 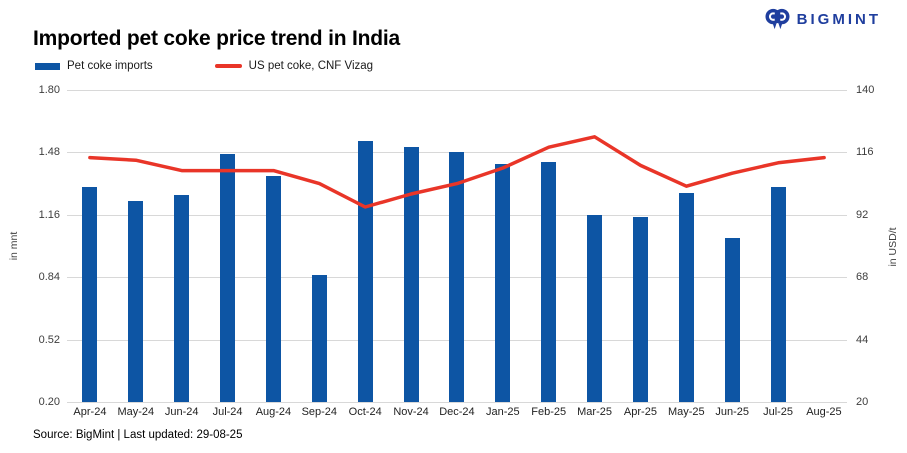 I want to click on legend-item-price: US pet coke, CNF Vizag, so click(x=294, y=66).